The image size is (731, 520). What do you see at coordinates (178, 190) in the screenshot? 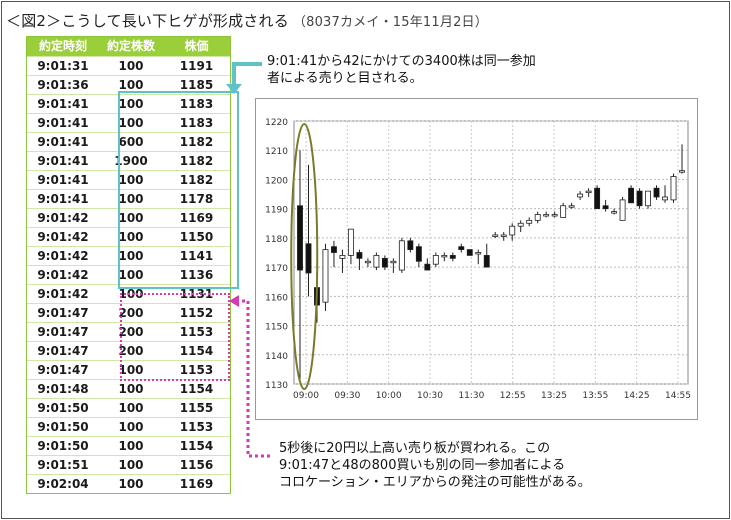
I see `cyan-highlight-box` at bounding box center [178, 190].